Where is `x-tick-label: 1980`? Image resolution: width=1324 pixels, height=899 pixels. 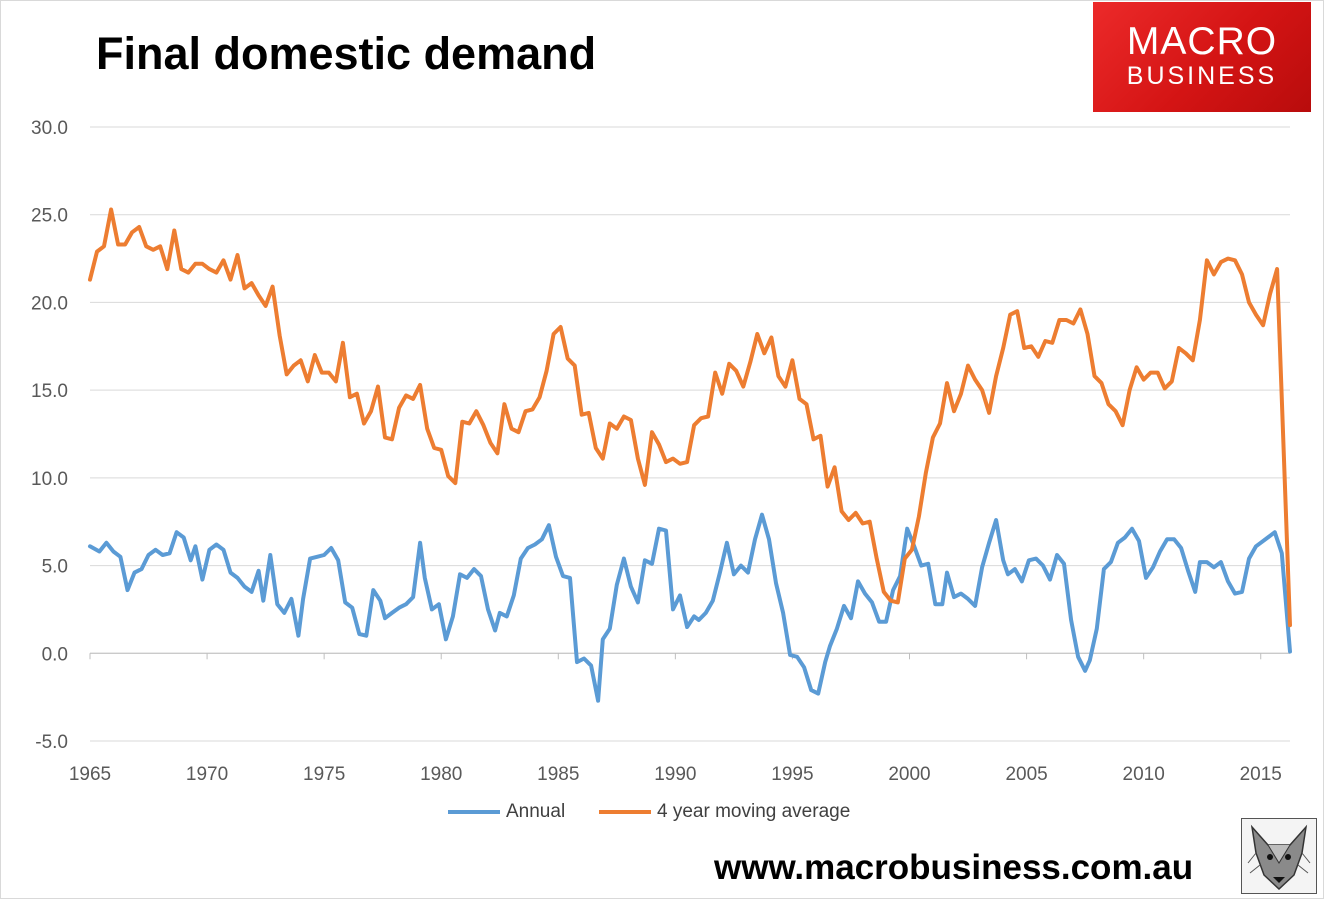
x-tick-label: 1980 is located at coordinates (441, 774).